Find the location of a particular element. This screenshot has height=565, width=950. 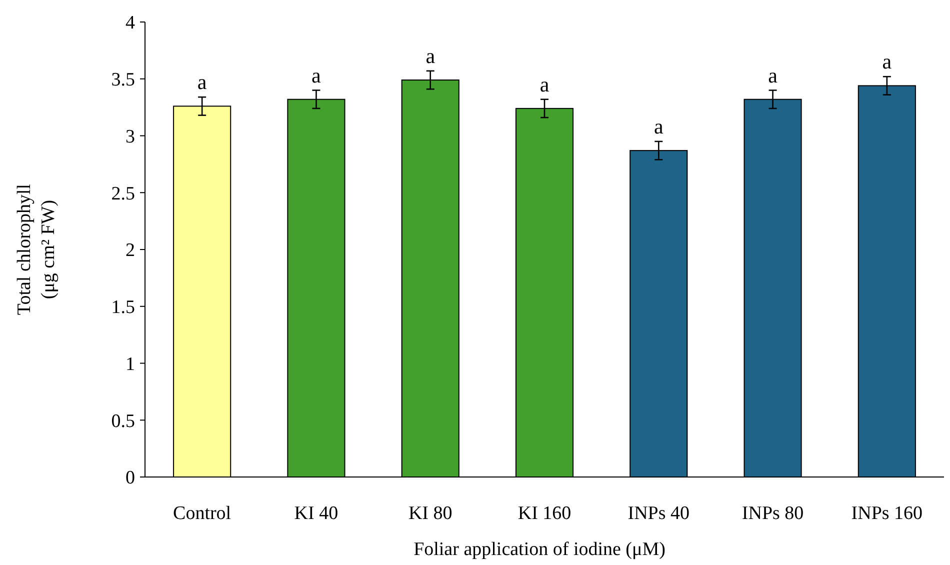

y-tick-label: 2.5 is located at coordinates (123, 193).